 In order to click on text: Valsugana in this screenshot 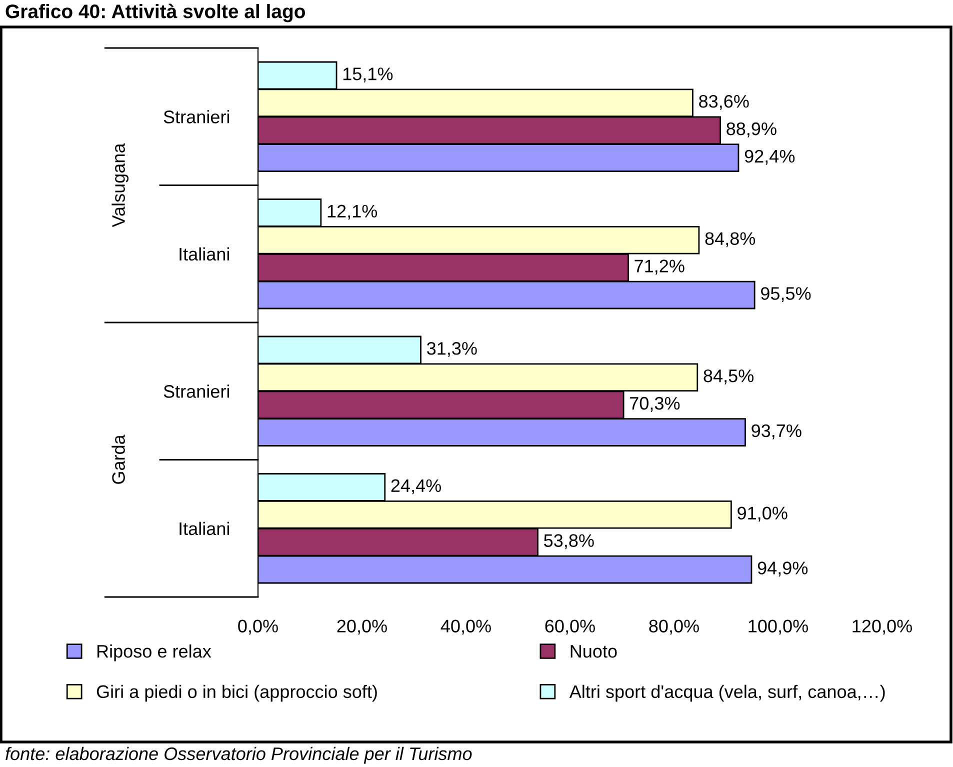, I will do `click(120, 185)`.